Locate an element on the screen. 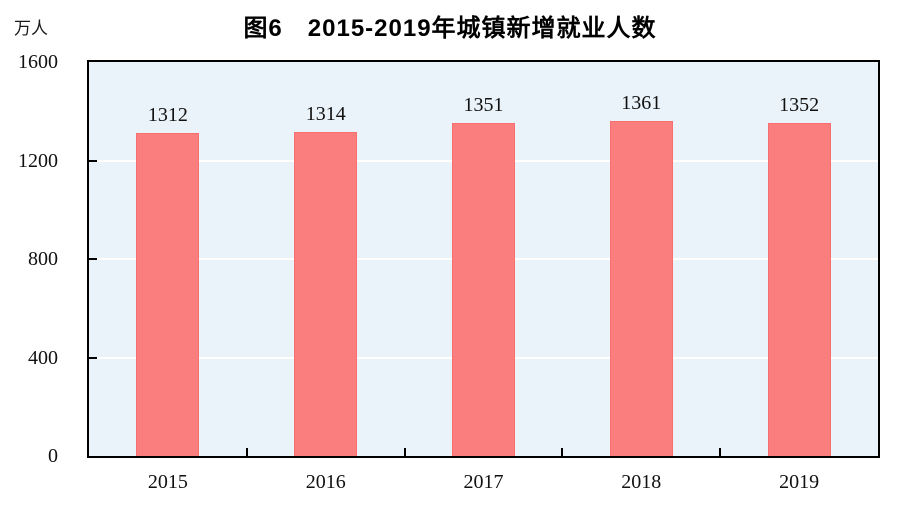  bar-value-label-2016: 1314 is located at coordinates (325, 114).